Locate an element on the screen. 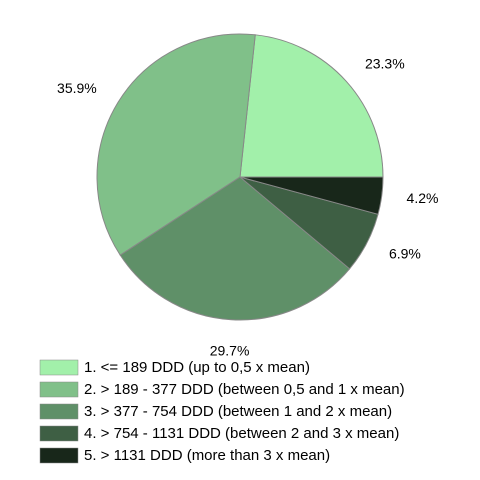 This screenshot has width=480, height=480. slice-label: 23.3% is located at coordinates (385, 63).